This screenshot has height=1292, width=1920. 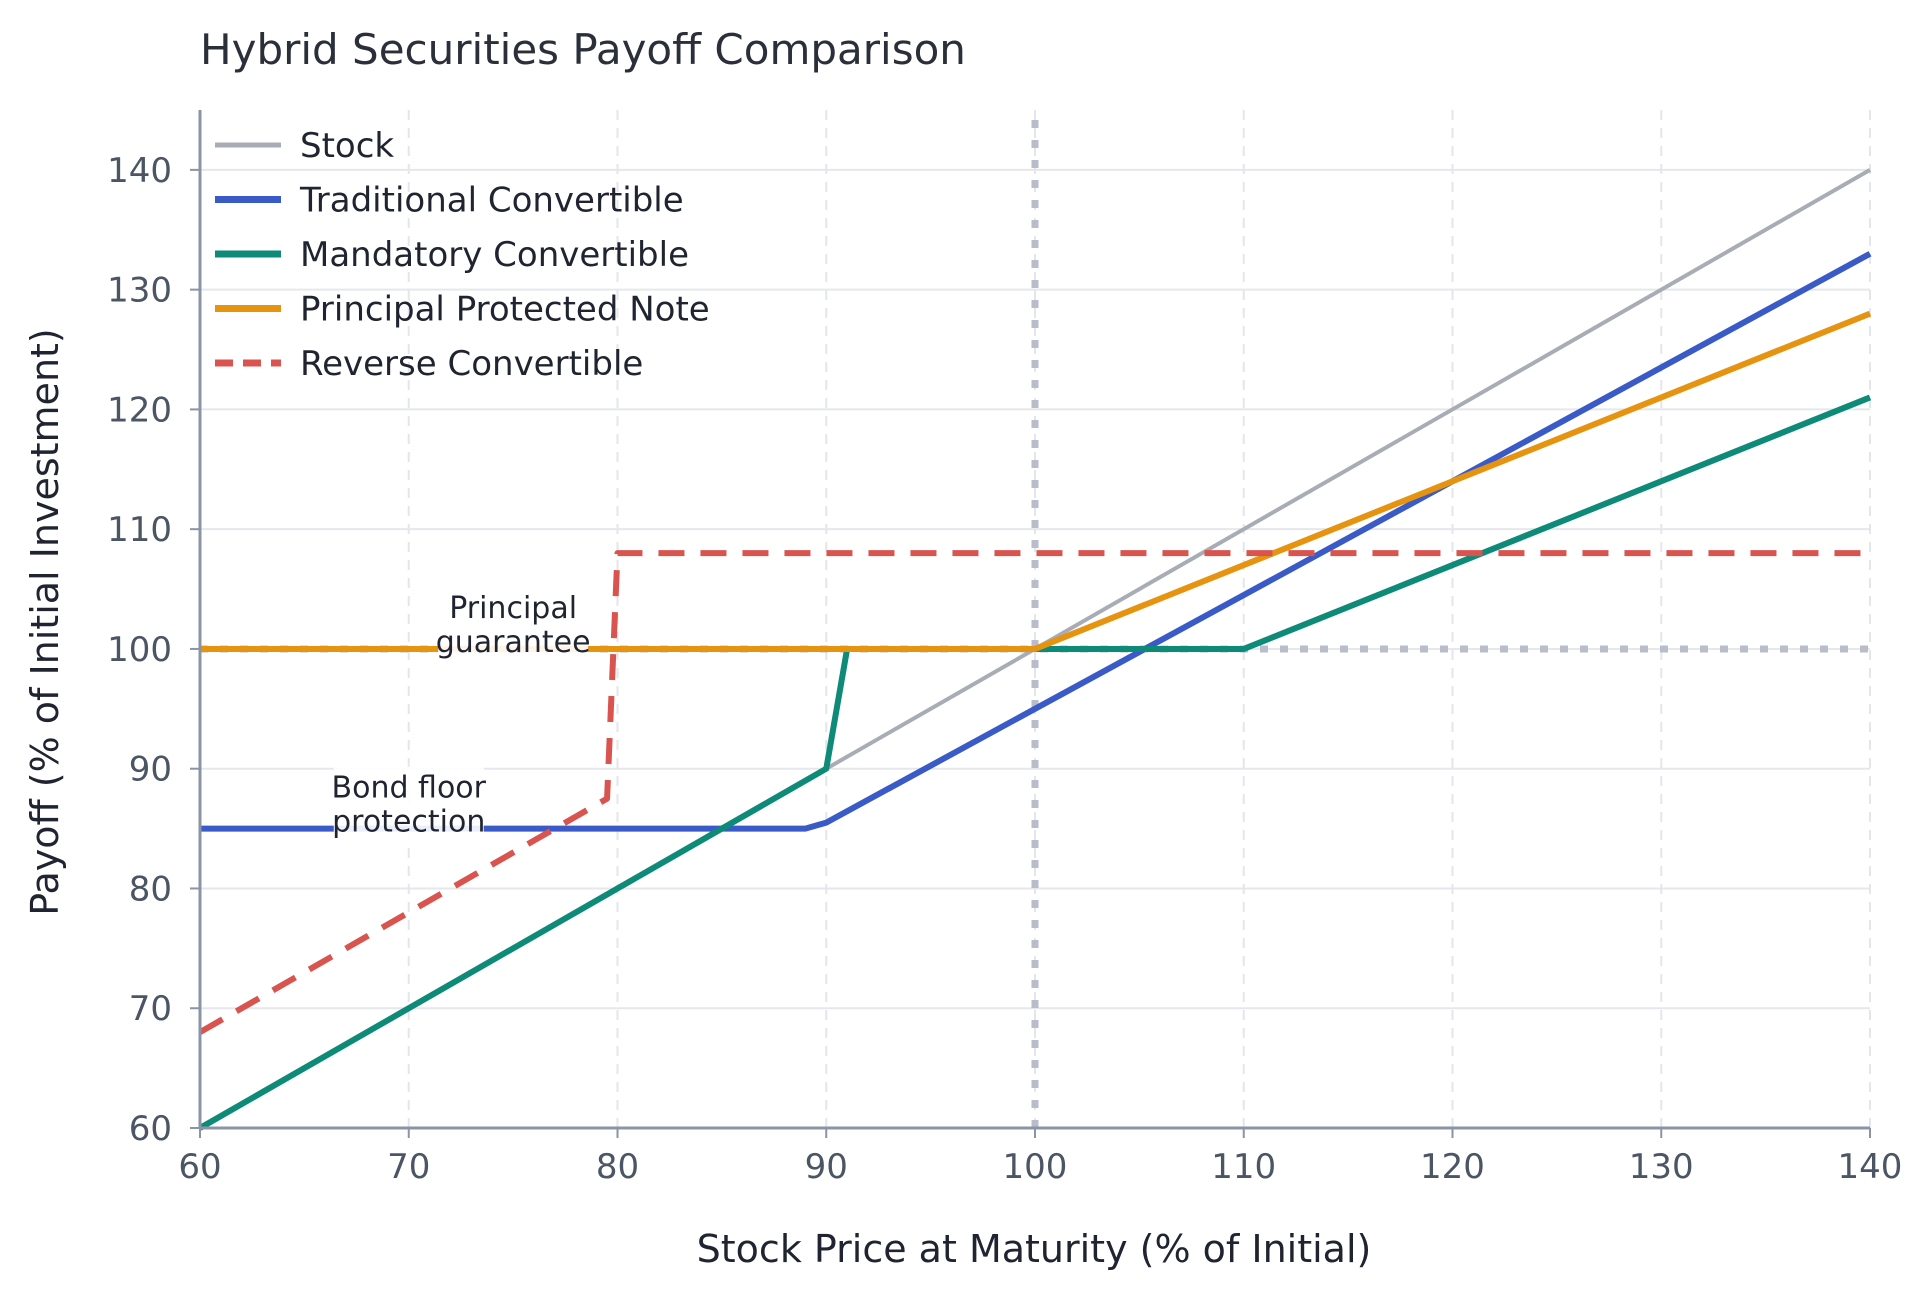 What do you see at coordinates (1661, 1167) in the screenshot?
I see `x-tick-label: 130` at bounding box center [1661, 1167].